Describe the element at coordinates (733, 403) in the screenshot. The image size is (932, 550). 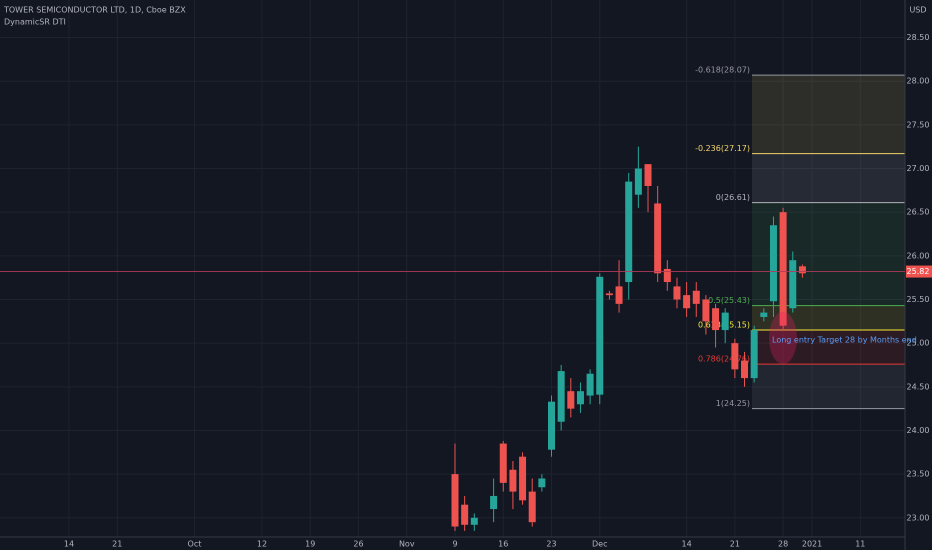
I see `fib-label: 1(24.25)` at that location.